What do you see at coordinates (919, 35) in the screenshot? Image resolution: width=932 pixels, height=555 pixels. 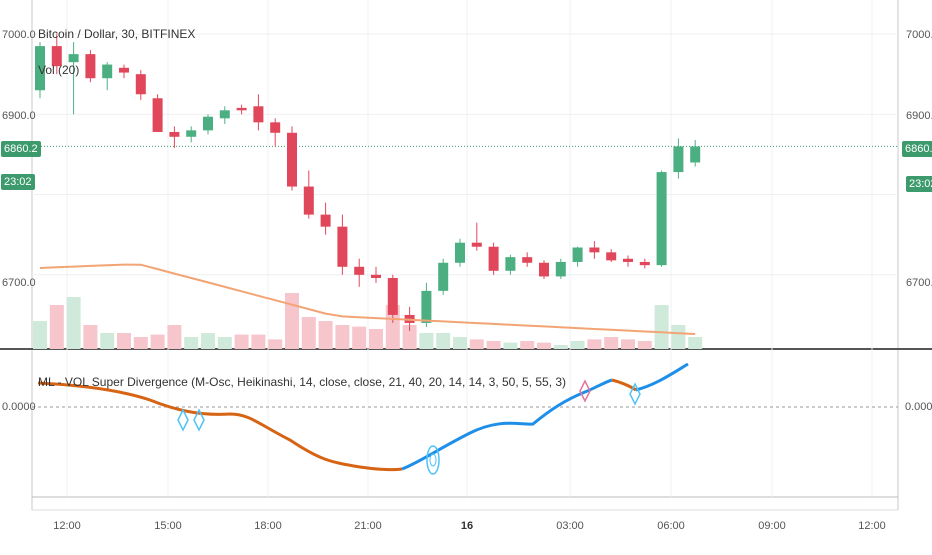 I see `y-tick-right-7000: 7000.0` at bounding box center [919, 35].